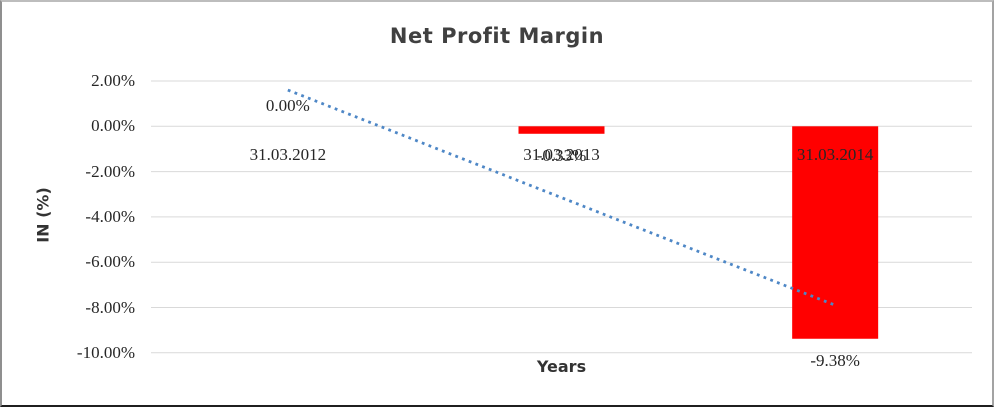 This screenshot has width=994, height=407. Describe the element at coordinates (287, 106) in the screenshot. I see `data-label: 0.00%` at that location.